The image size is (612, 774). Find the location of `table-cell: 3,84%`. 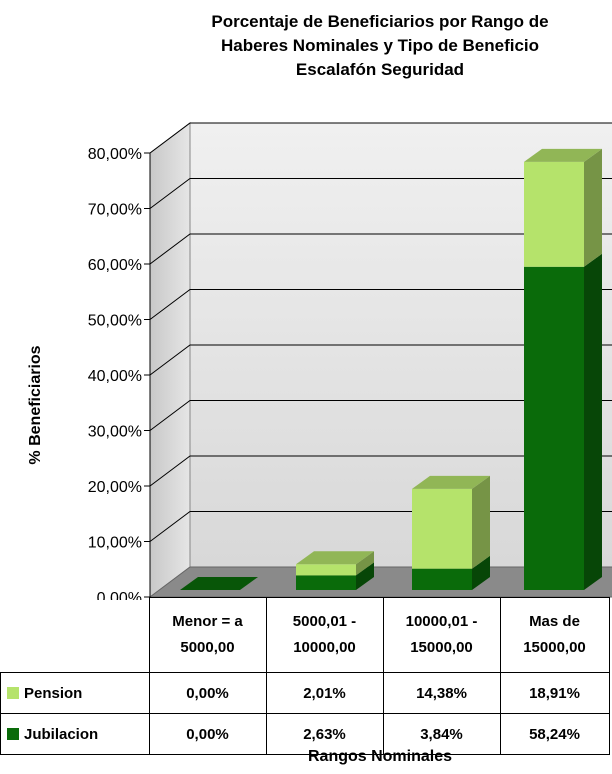

table-cell: 3,84% is located at coordinates (441, 734).